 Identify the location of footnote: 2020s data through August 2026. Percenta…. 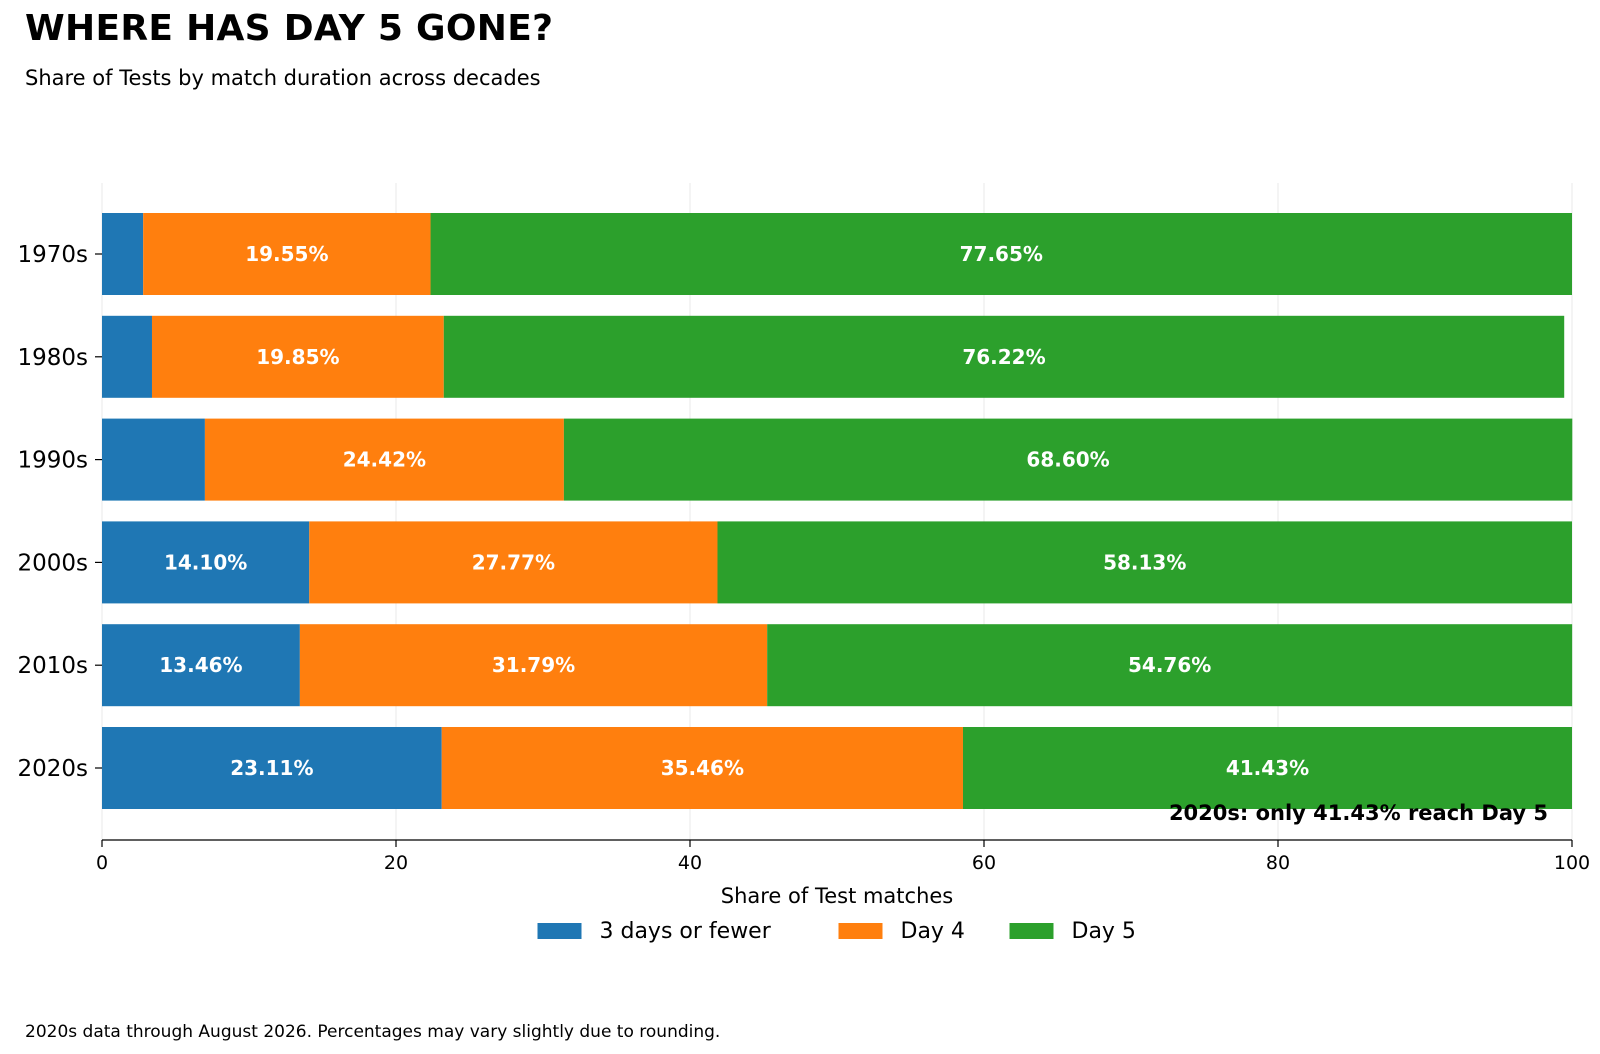
(373, 1032).